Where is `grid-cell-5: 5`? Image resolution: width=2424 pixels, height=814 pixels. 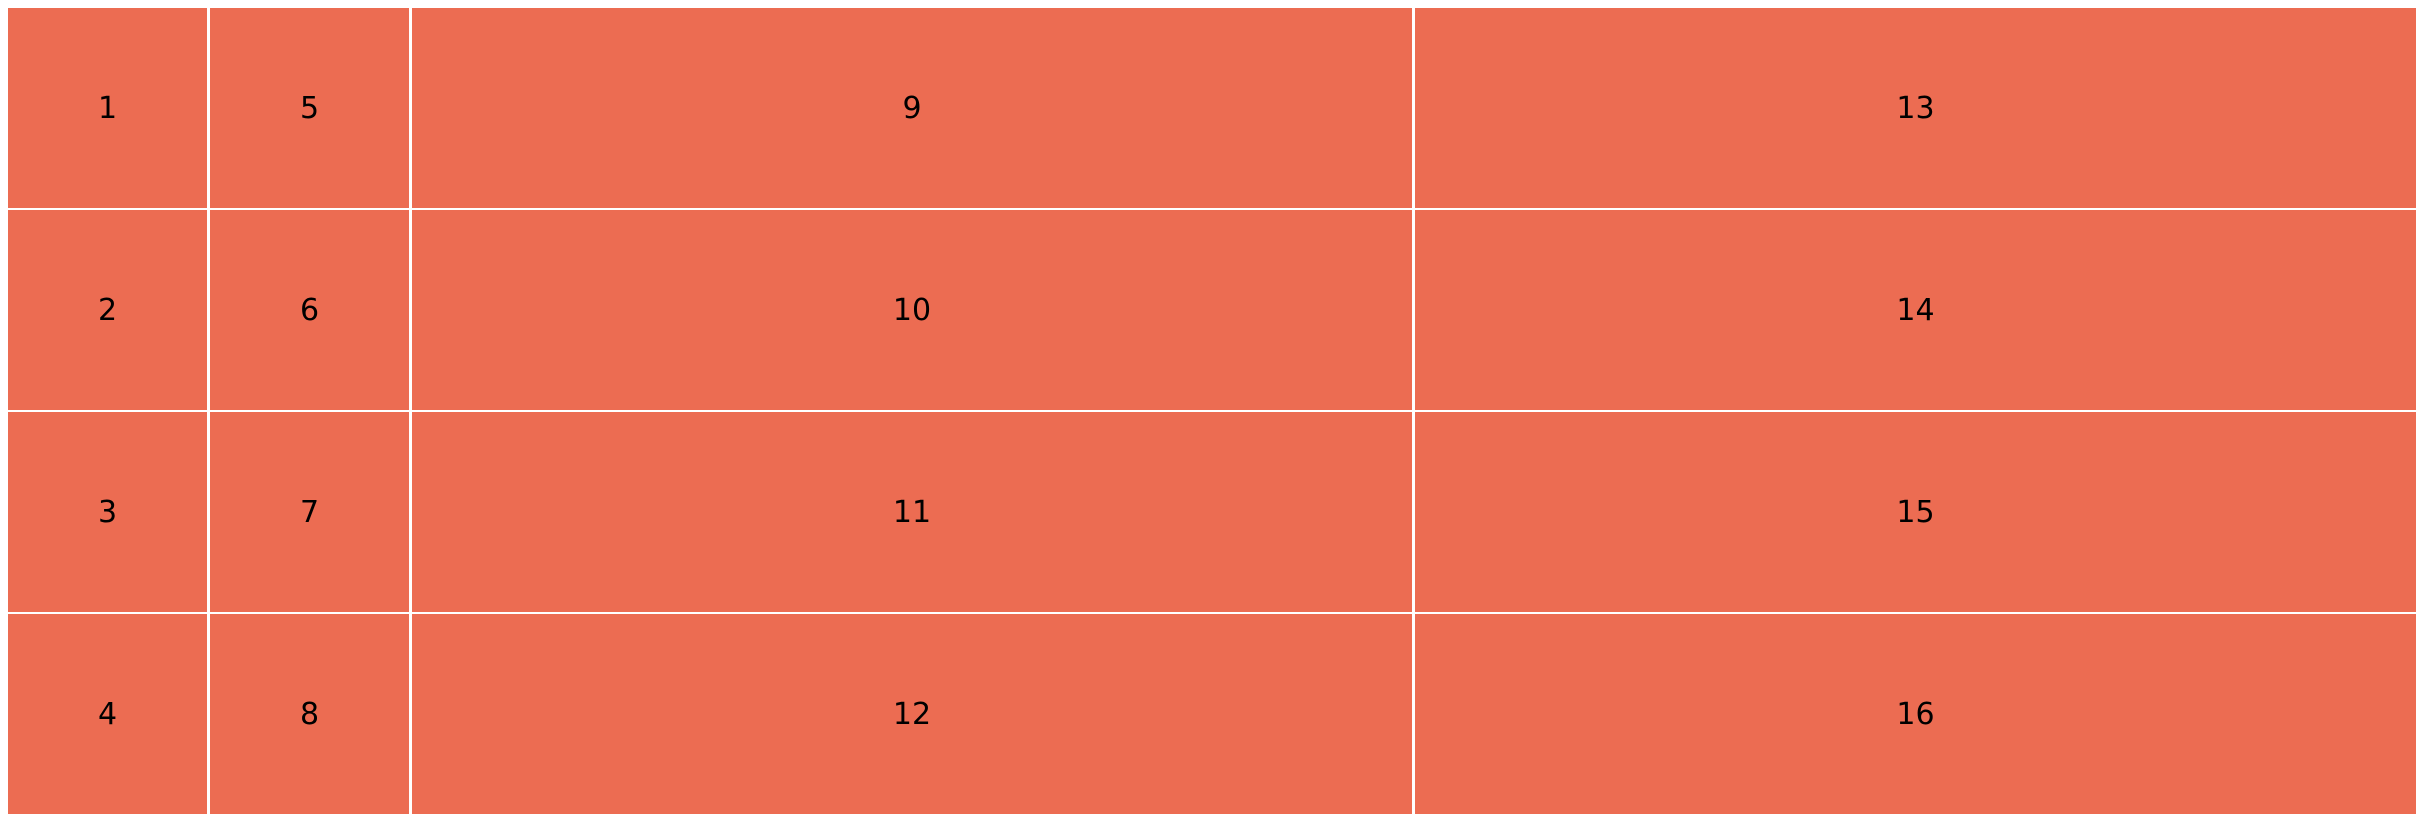 grid-cell-5: 5 is located at coordinates (309, 108).